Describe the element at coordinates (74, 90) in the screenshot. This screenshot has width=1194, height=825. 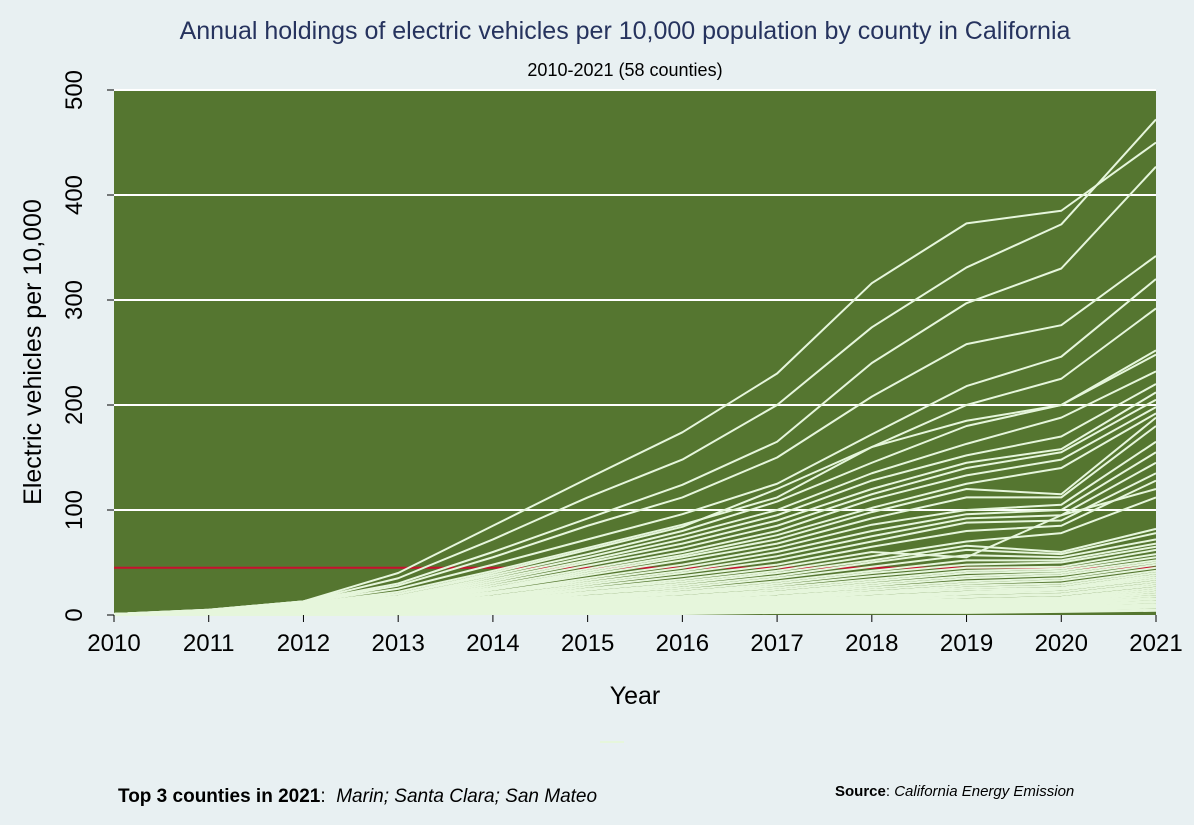
I see `y-tick-label: 500` at that location.